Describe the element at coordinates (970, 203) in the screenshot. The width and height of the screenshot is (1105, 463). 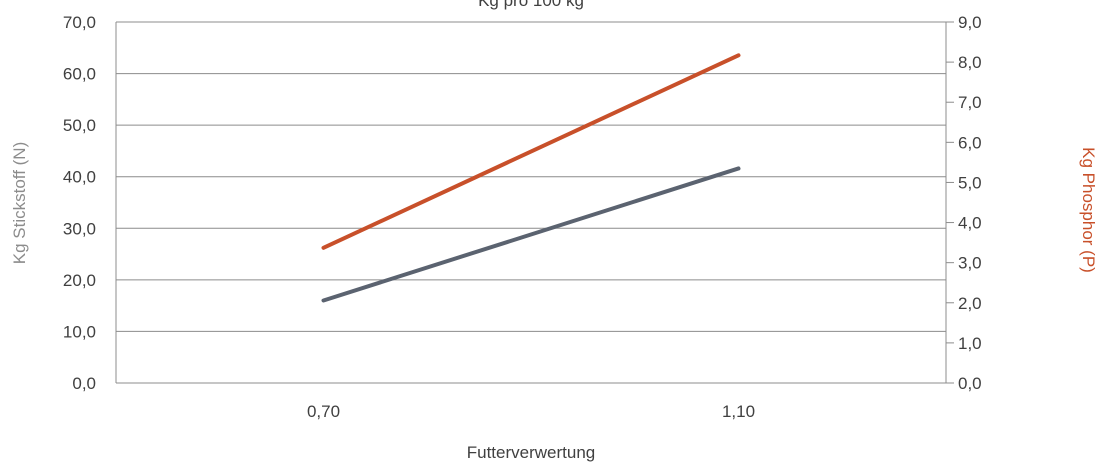
I see `right-axis-ticks: 0,0 1,0 2,0 3,0 4,0 5,0 6,0 7,0 8,0 9,0` at that location.